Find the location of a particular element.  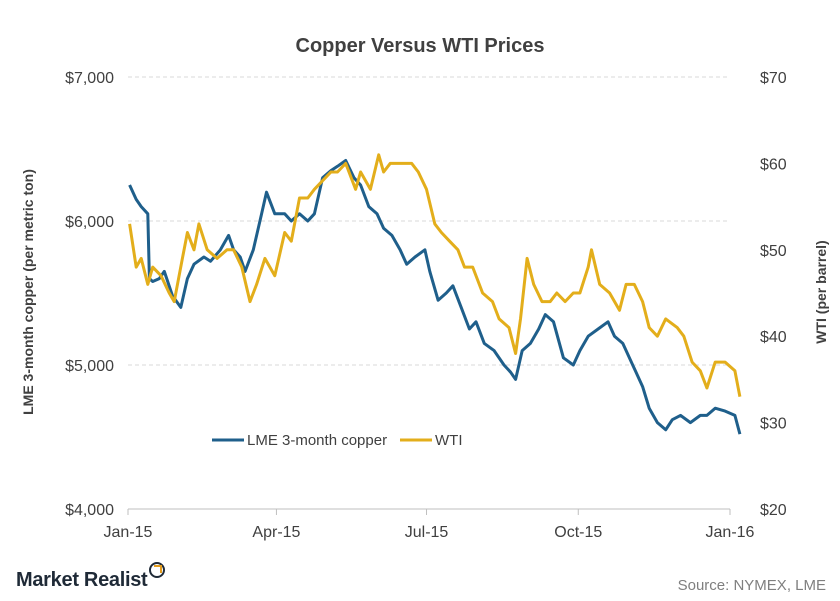

magnifier-chart-icon is located at coordinates (157, 570).